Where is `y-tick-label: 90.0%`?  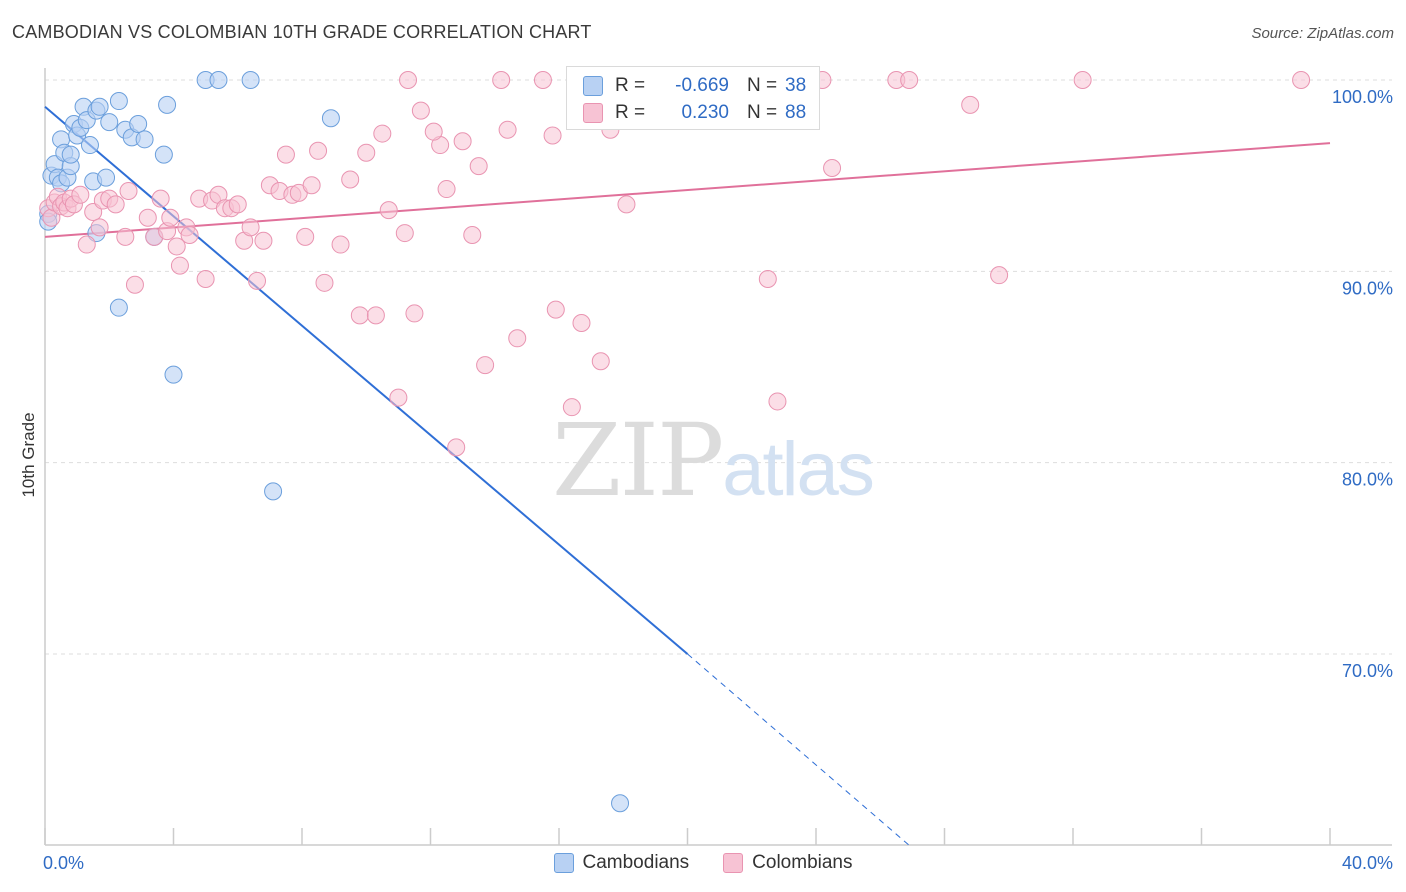 y-tick-label: 90.0% is located at coordinates (1367, 288).